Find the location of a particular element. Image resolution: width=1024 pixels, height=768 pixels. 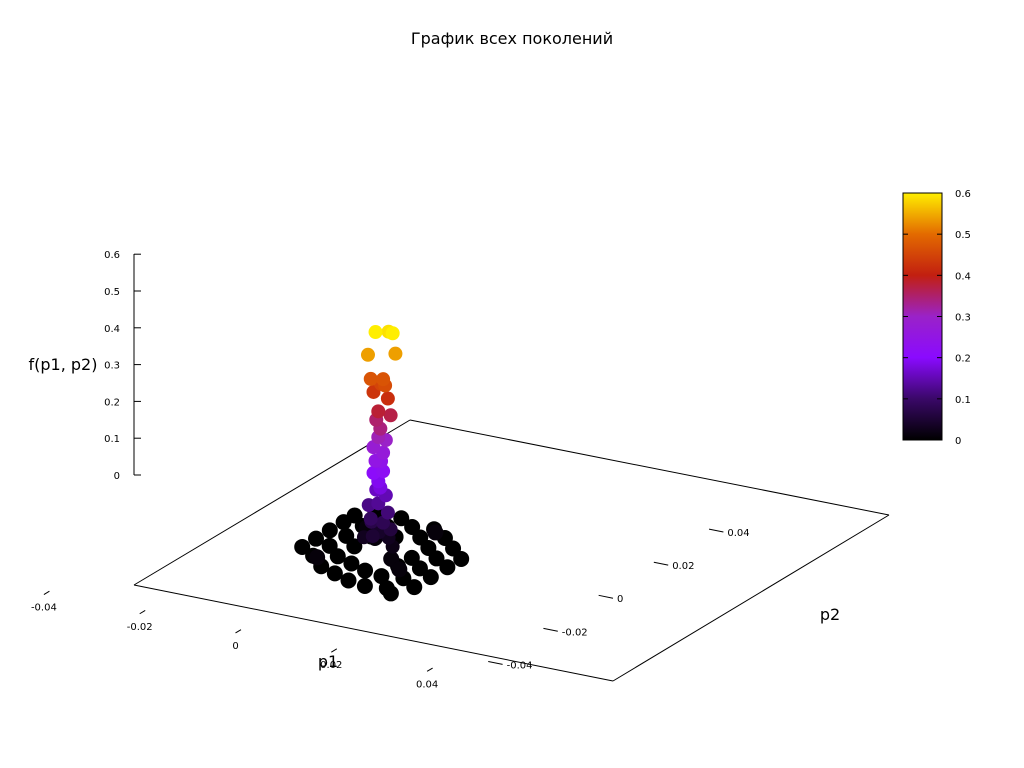

p2-tick-label: 0.02 is located at coordinates (683, 566).